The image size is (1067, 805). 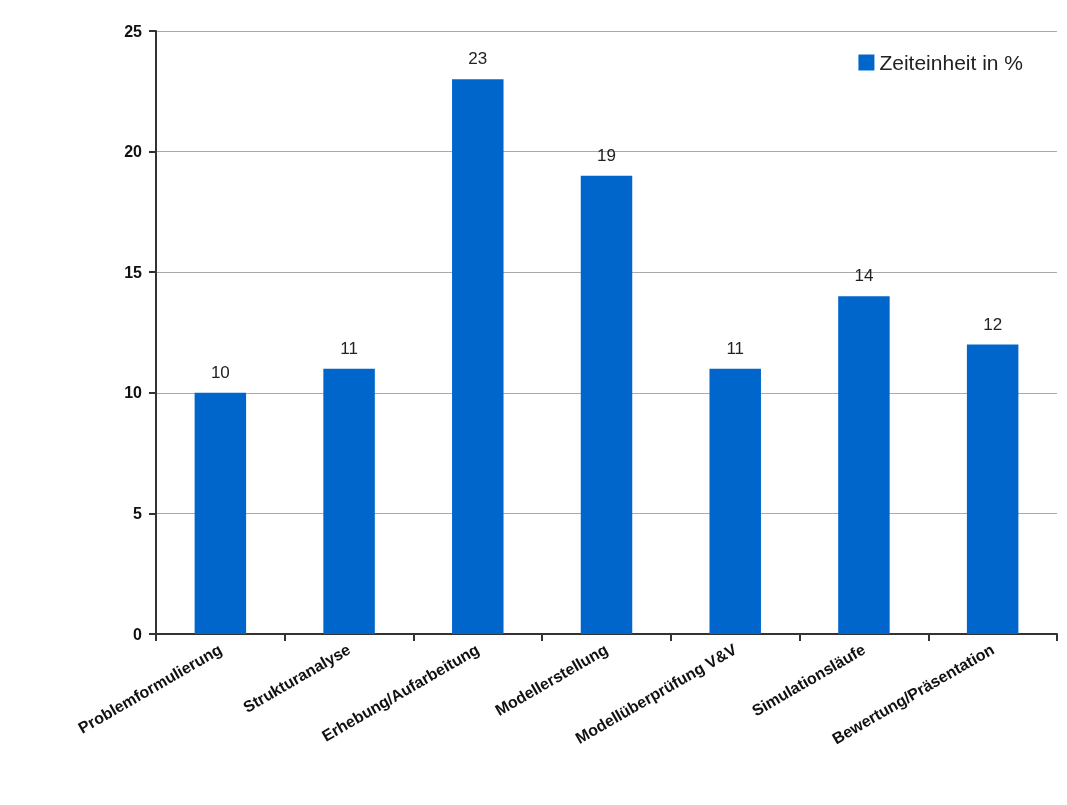 I want to click on data-label: 19, so click(x=606, y=155).